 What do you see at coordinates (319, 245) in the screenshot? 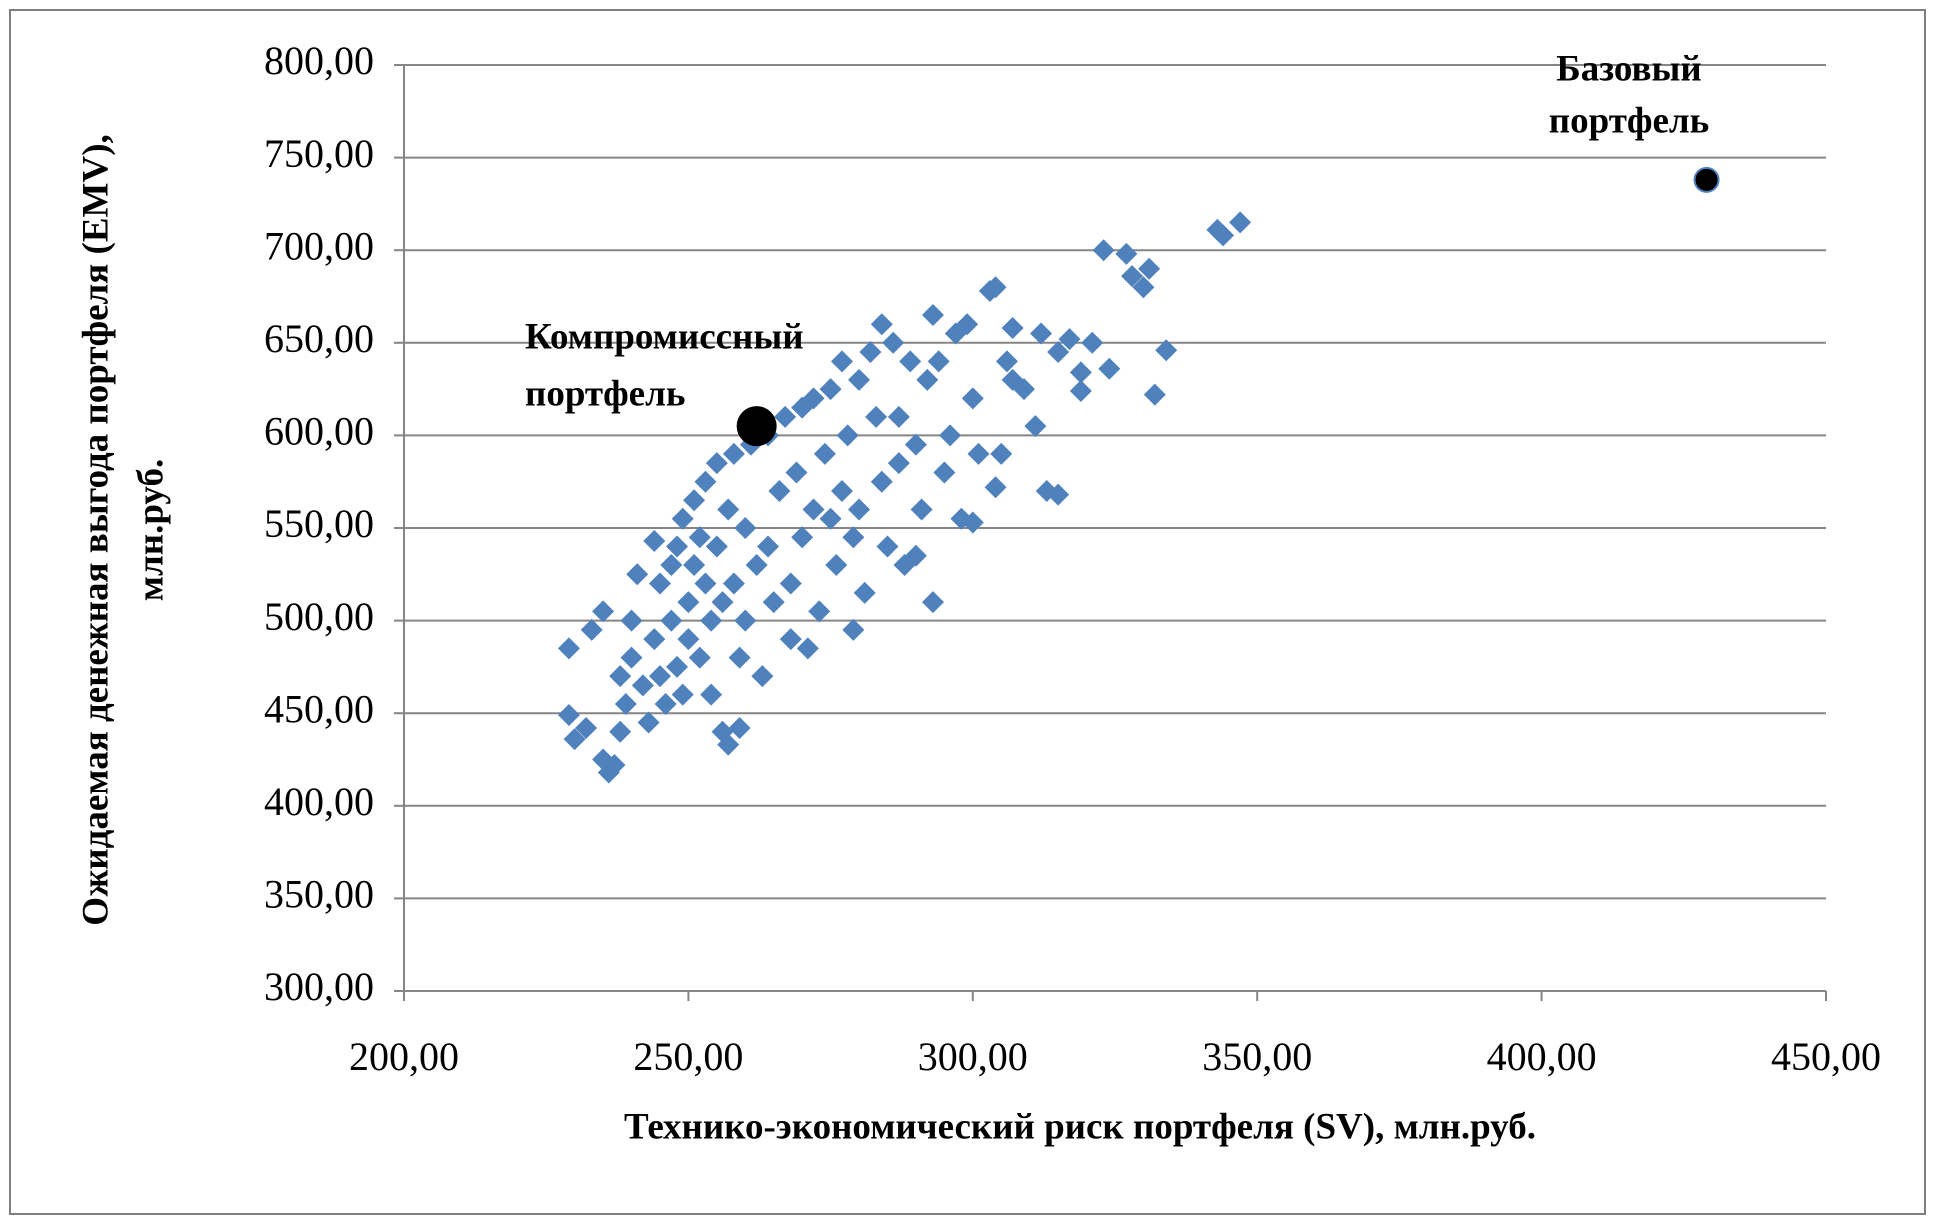
I see `y-tick-label: 700,00` at bounding box center [319, 245].